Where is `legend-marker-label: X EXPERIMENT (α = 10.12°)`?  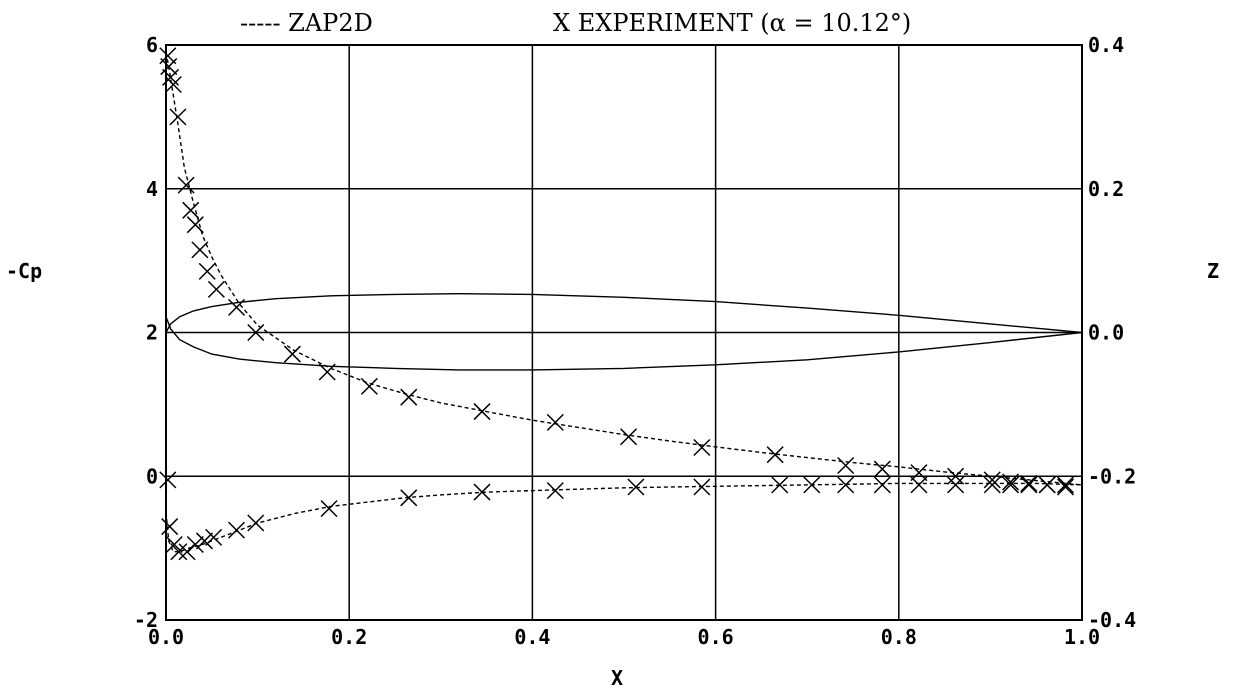 legend-marker-label: X EXPERIMENT (α = 10.12°) is located at coordinates (732, 23).